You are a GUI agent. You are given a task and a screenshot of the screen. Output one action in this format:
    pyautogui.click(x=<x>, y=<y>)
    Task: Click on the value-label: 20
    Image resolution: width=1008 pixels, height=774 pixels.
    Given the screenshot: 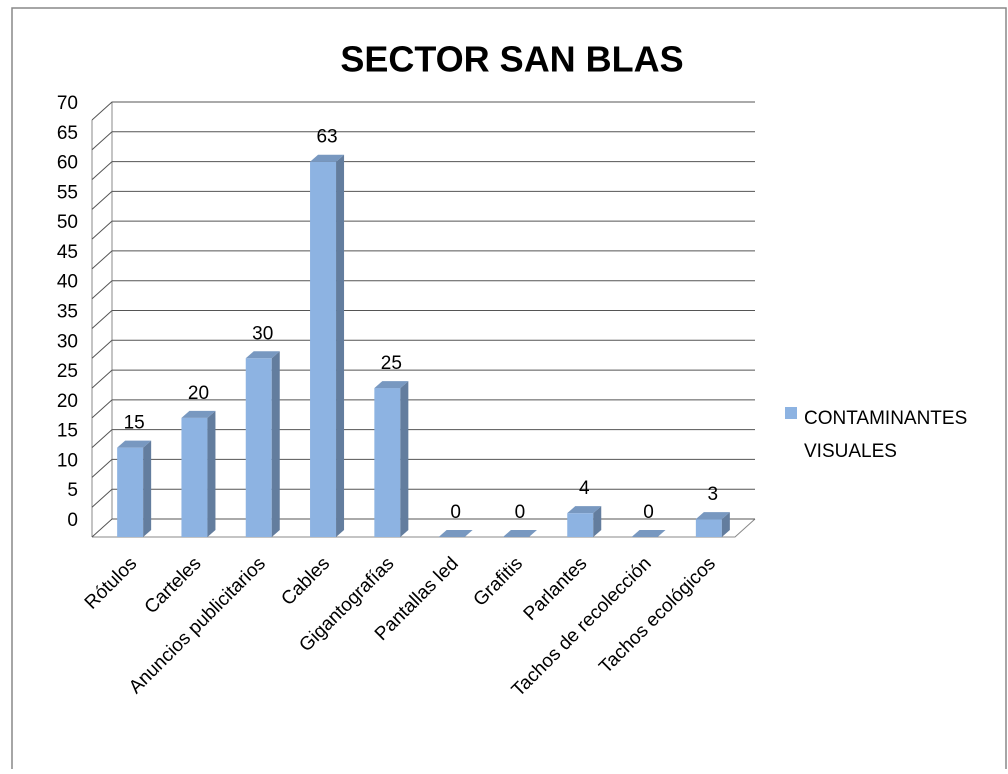 What is the action you would take?
    pyautogui.click(x=198, y=393)
    